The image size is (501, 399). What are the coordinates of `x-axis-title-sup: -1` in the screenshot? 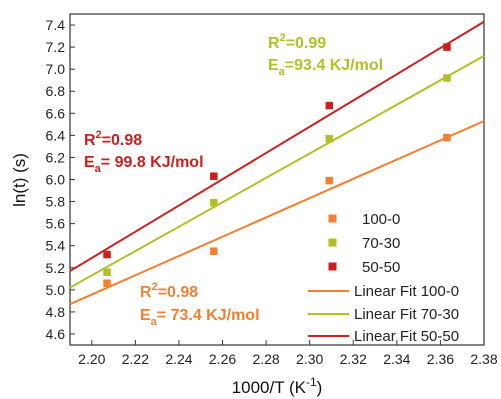 It's located at (311, 382).